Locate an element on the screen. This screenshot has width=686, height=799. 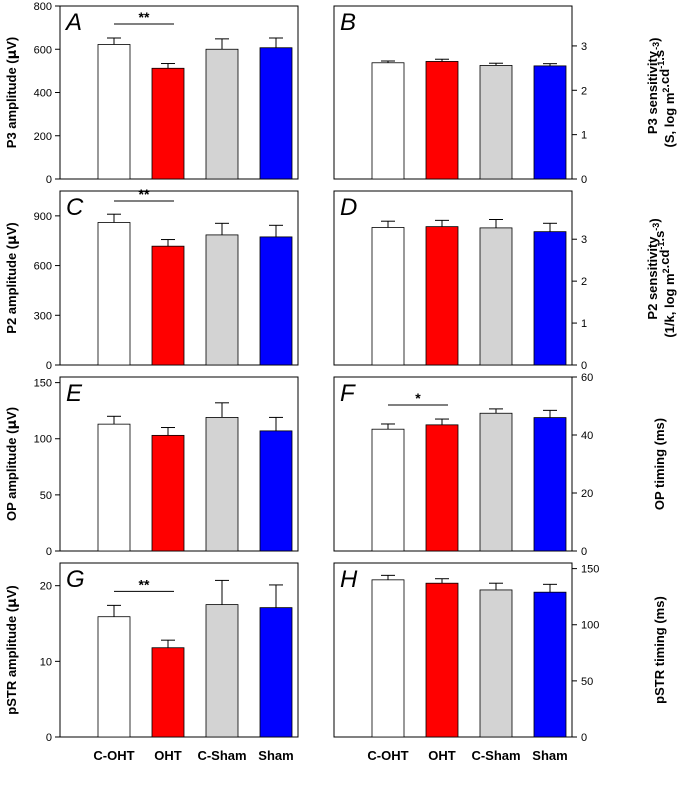
y-axis-label: pSTR timing (ms) is located at coordinates (659, 650).